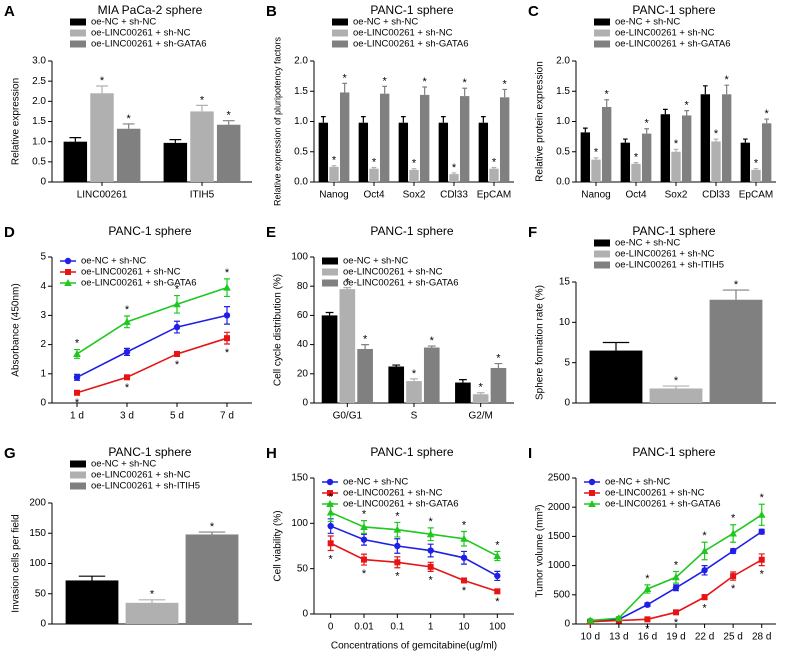 This screenshot has width=785, height=663. I want to click on y-tick-label: 50, so click(303, 568).